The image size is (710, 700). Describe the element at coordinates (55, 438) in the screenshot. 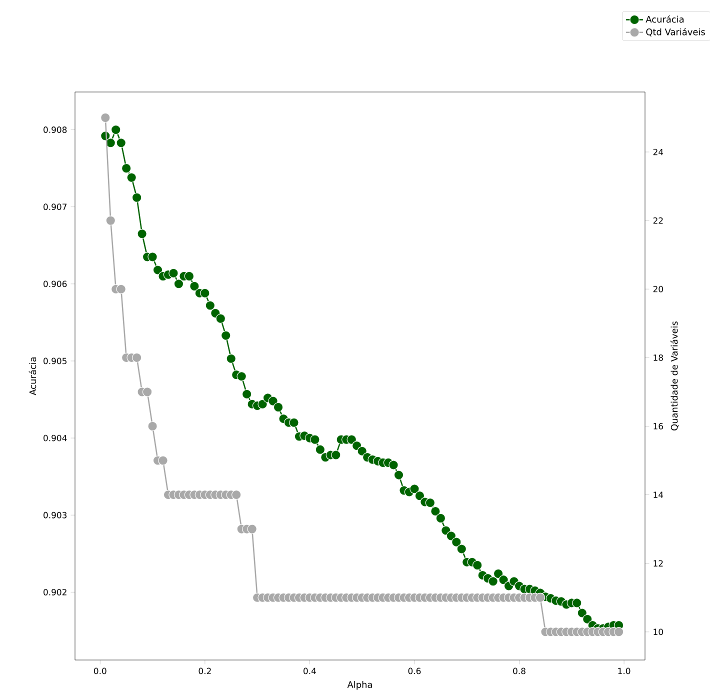

I see `y-tick-label: 0.904` at that location.